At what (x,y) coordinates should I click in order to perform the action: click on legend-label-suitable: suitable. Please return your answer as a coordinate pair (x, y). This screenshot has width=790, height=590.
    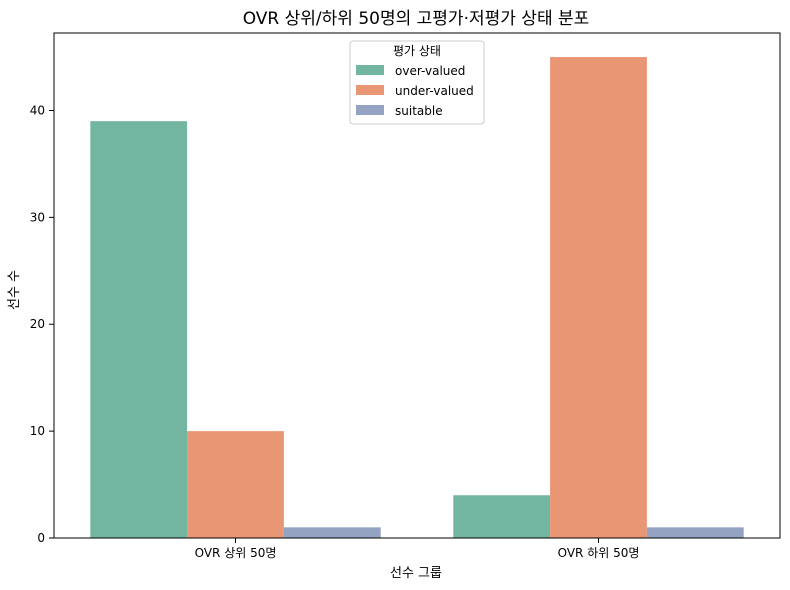
    Looking at the image, I should click on (419, 111).